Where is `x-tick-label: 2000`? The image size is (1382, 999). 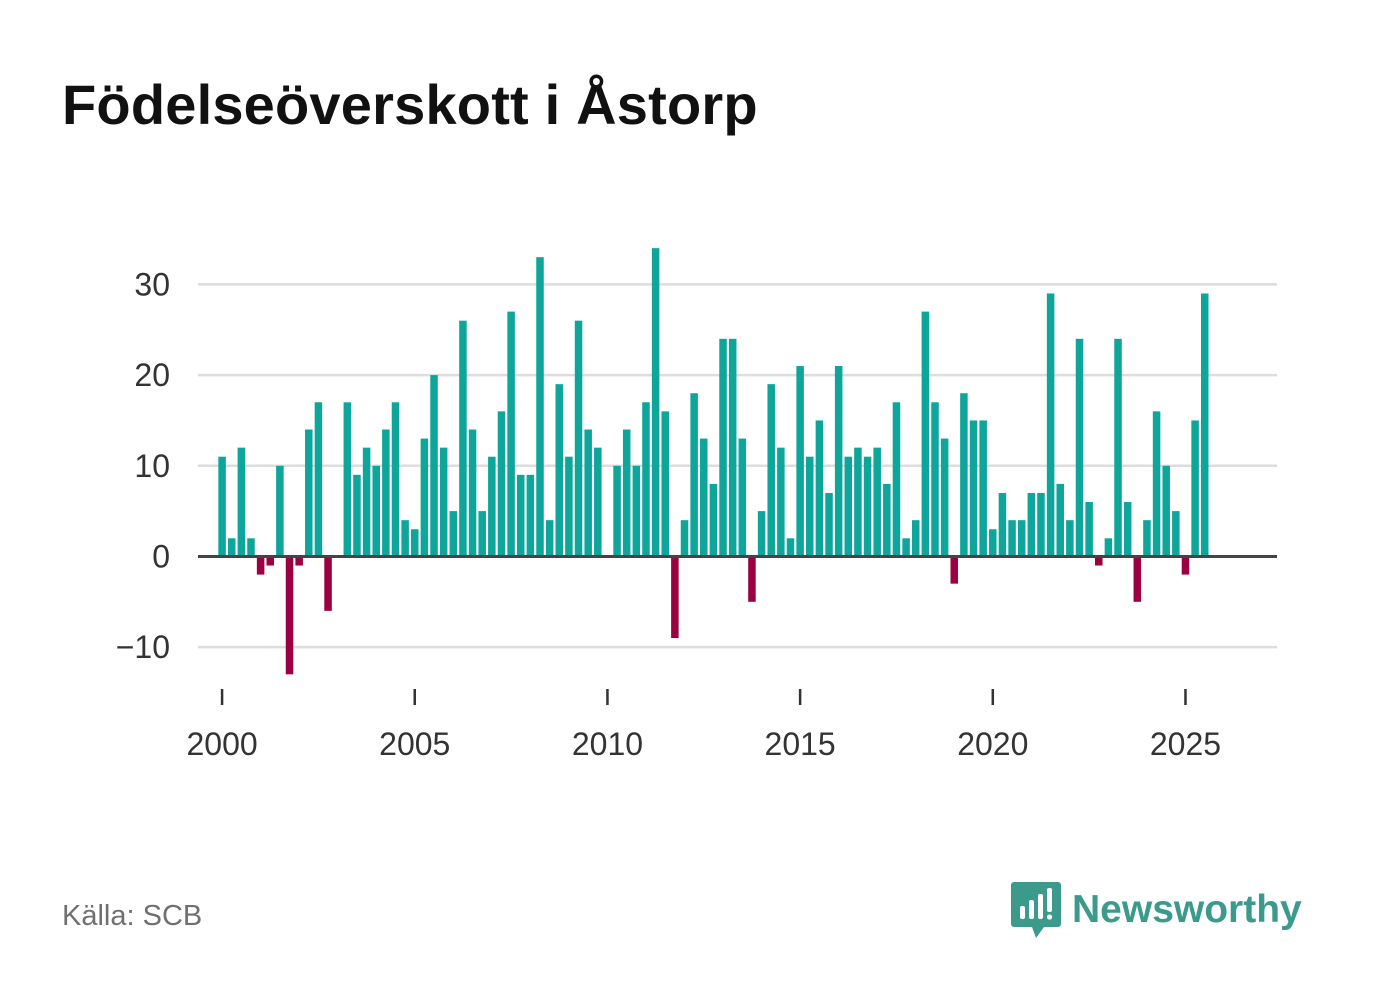 x-tick-label: 2000 is located at coordinates (221, 744).